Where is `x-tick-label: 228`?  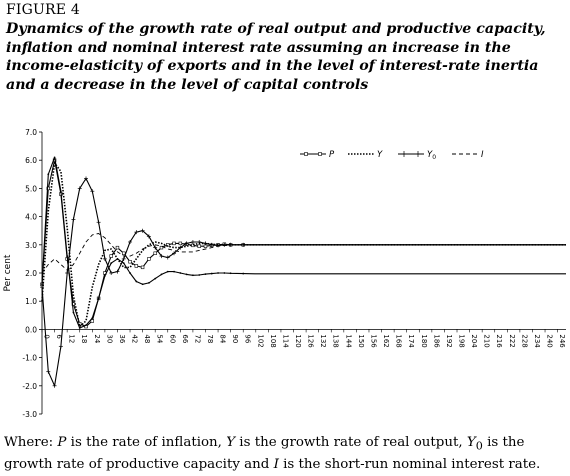 x-tick-label: 228 is located at coordinates (524, 340).